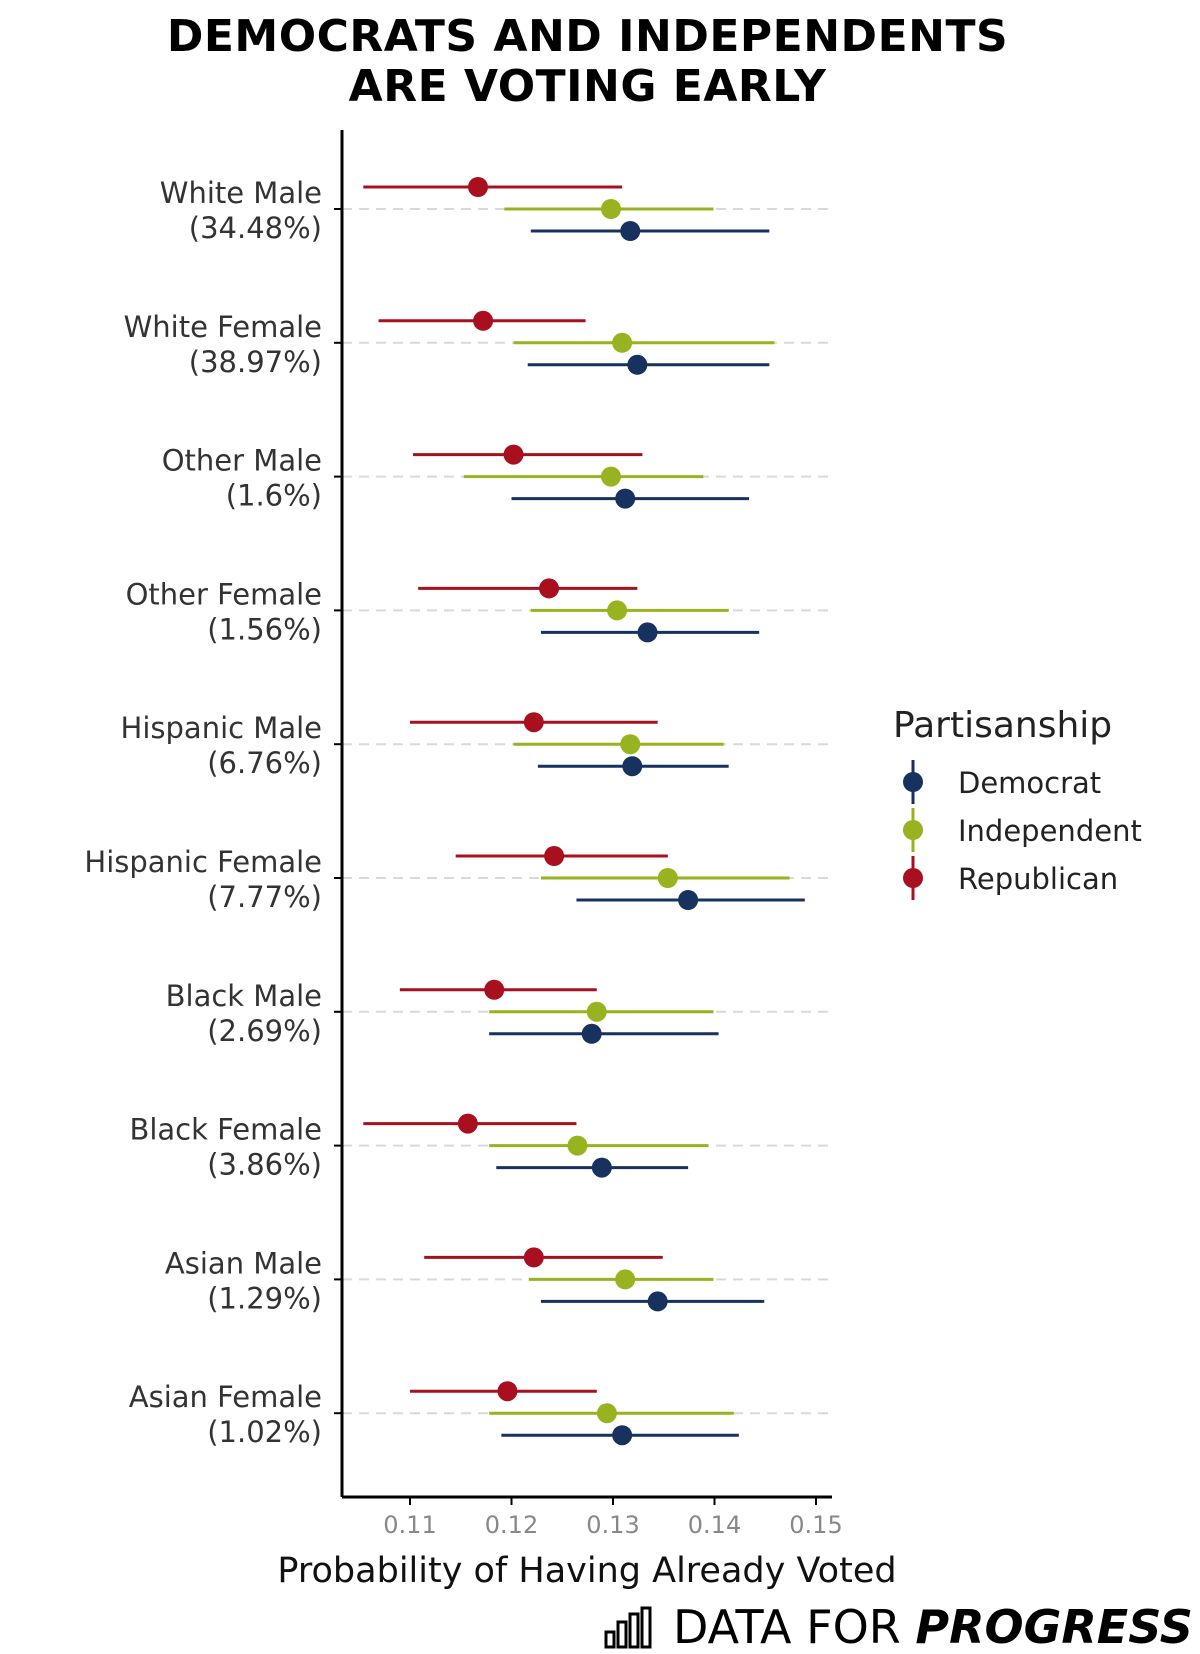  What do you see at coordinates (223, 327) in the screenshot?
I see `y-tick-label-group: White Female` at bounding box center [223, 327].